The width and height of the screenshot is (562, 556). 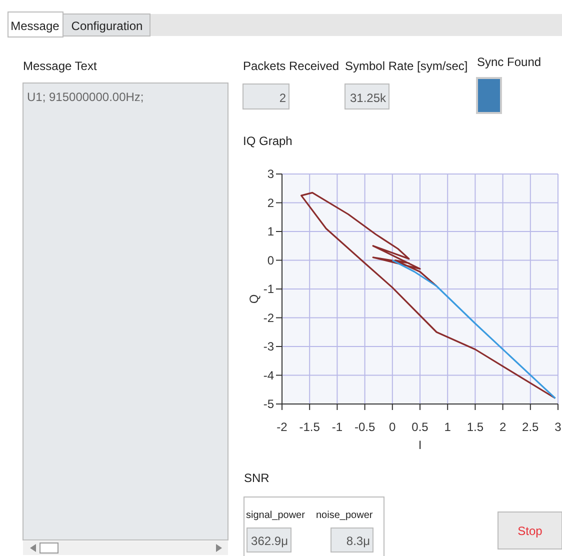 What do you see at coordinates (268, 317) in the screenshot?
I see `y-tick-label: -2` at bounding box center [268, 317].